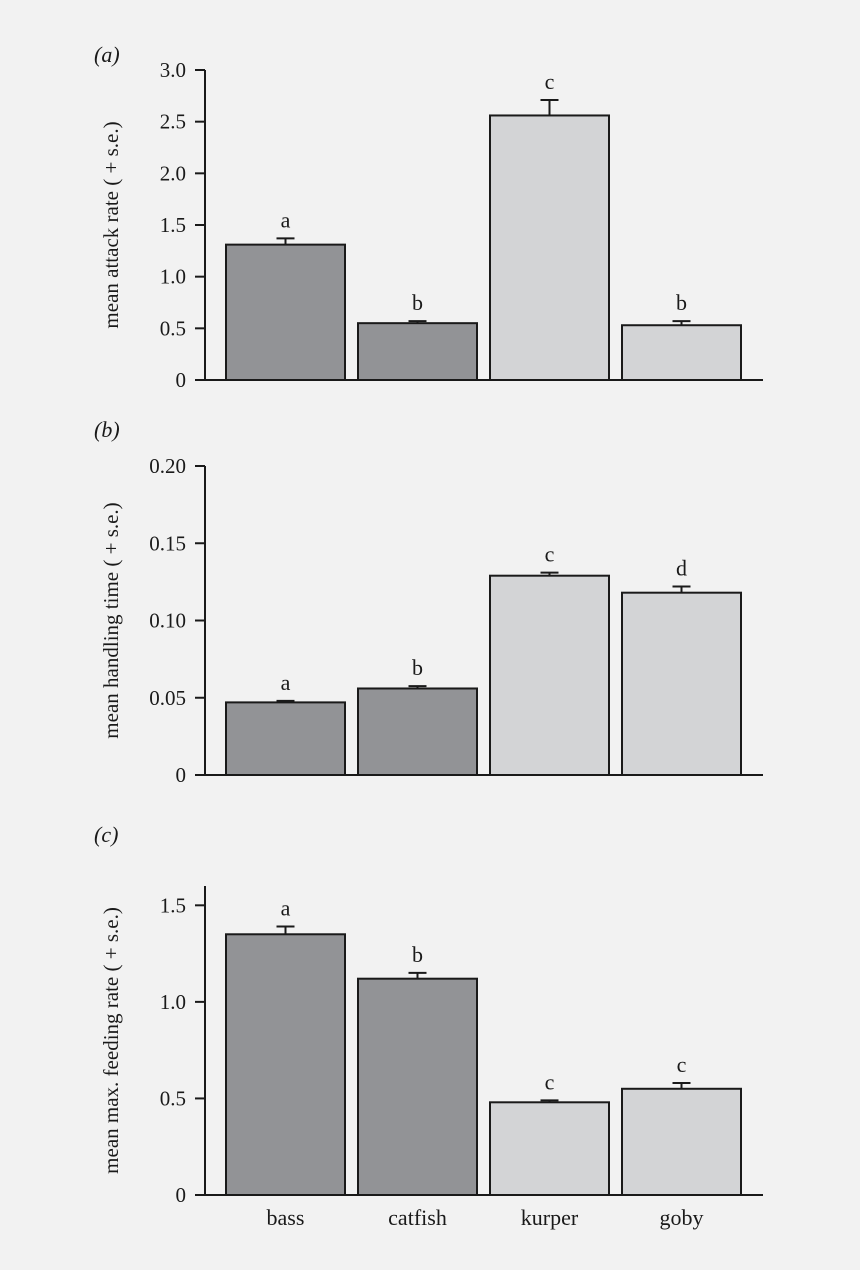 The height and width of the screenshot is (1270, 860). What do you see at coordinates (681, 302) in the screenshot?
I see `significance-label-goby: b` at bounding box center [681, 302].